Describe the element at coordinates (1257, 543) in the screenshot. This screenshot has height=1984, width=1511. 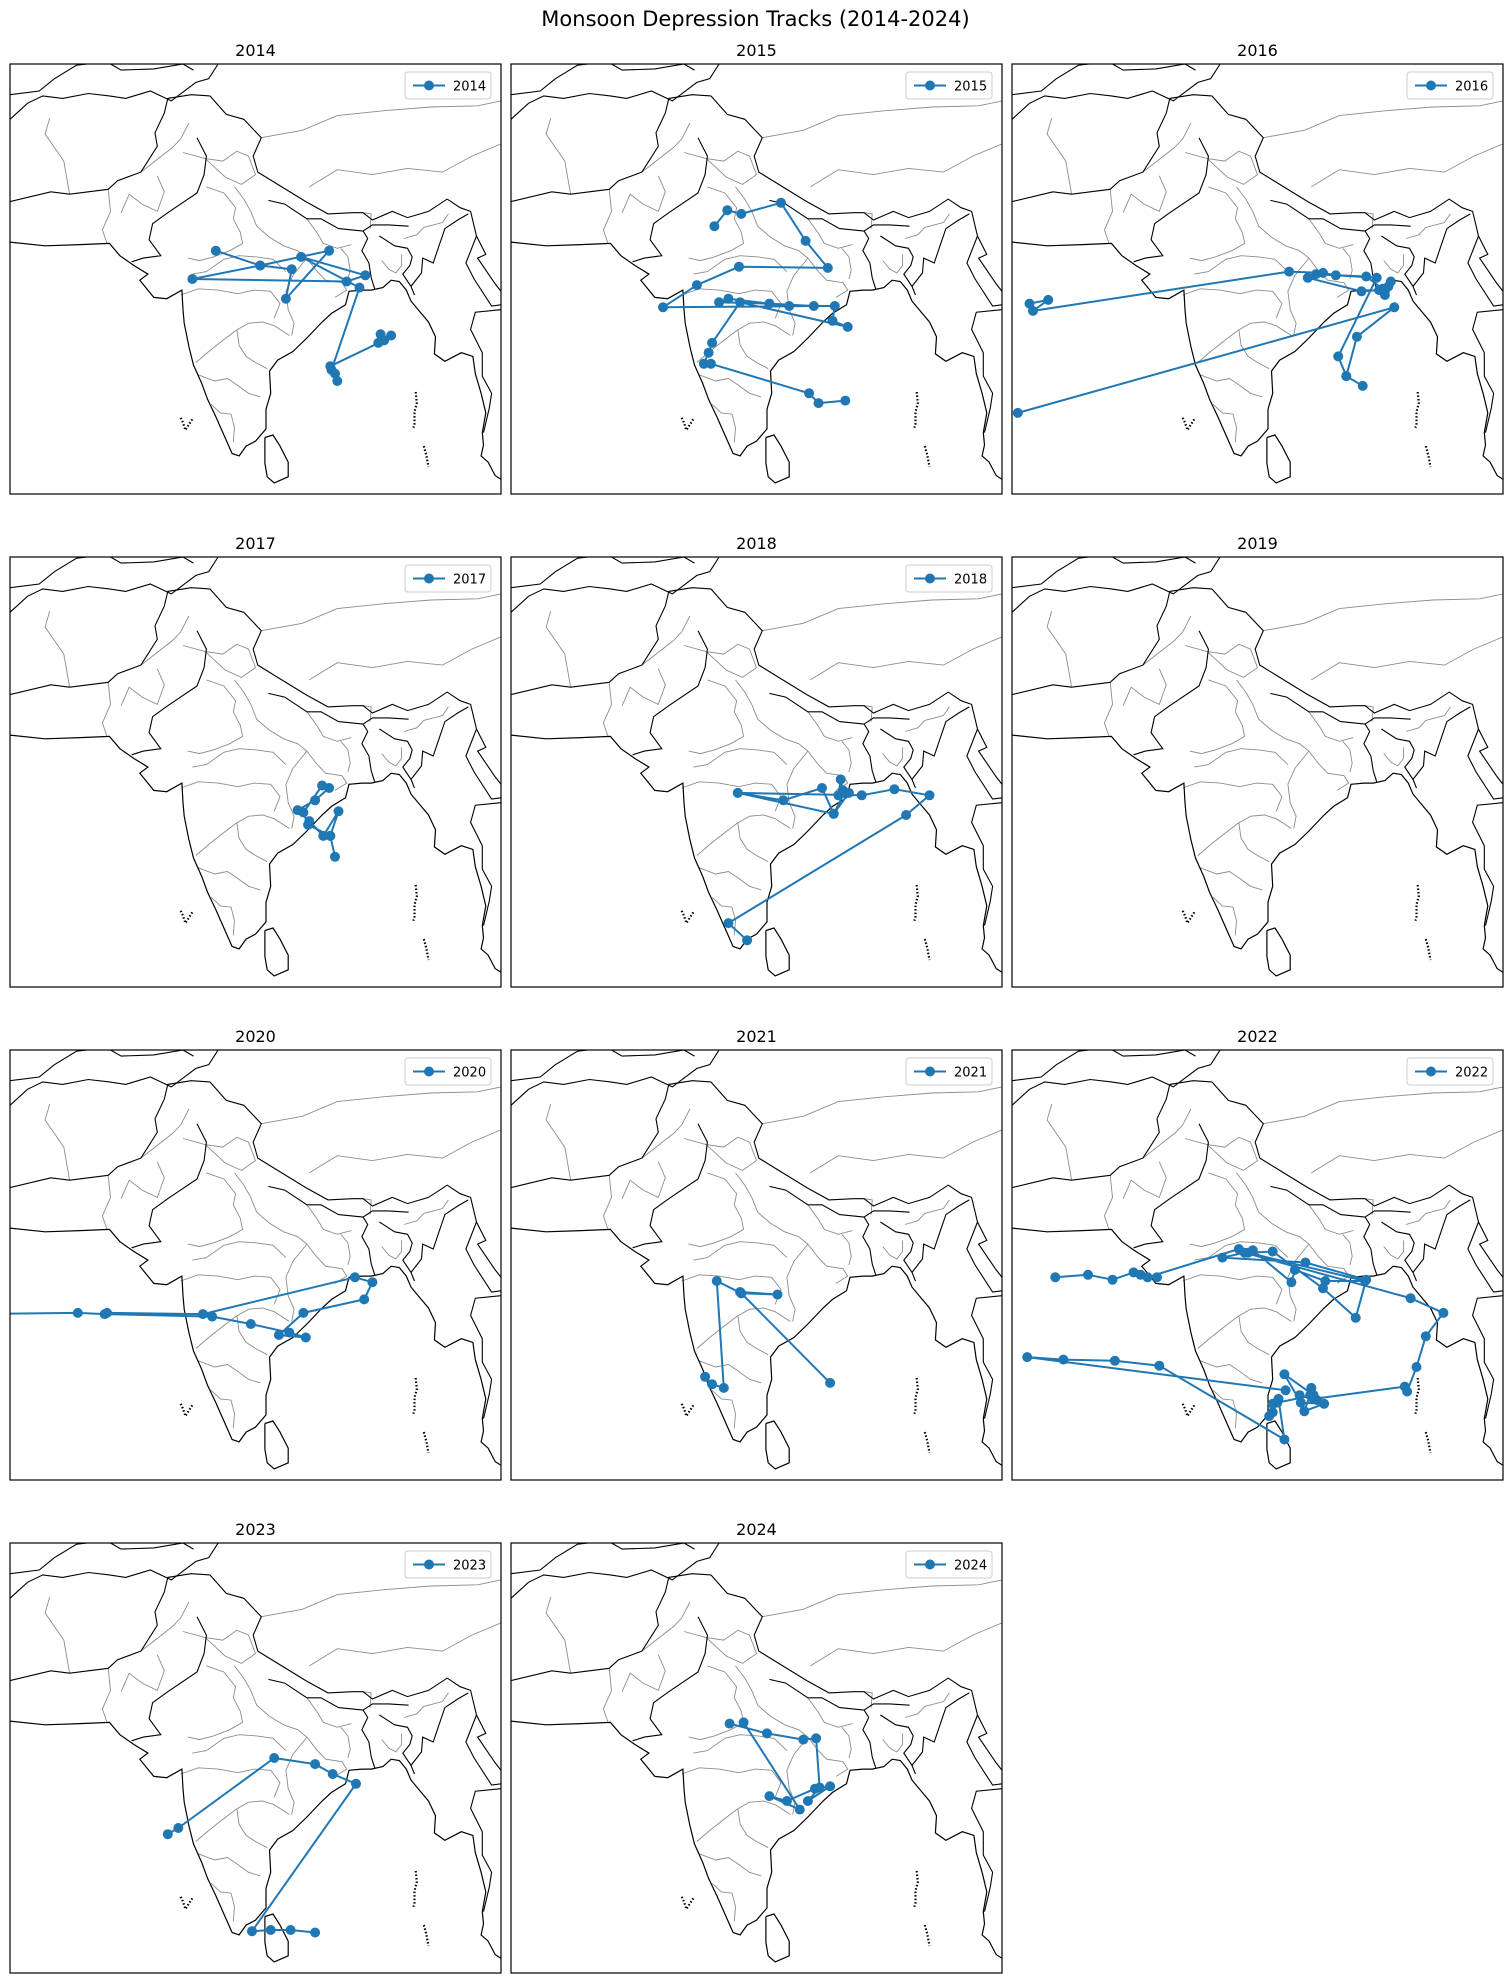
I see `panel-title: 2019` at that location.